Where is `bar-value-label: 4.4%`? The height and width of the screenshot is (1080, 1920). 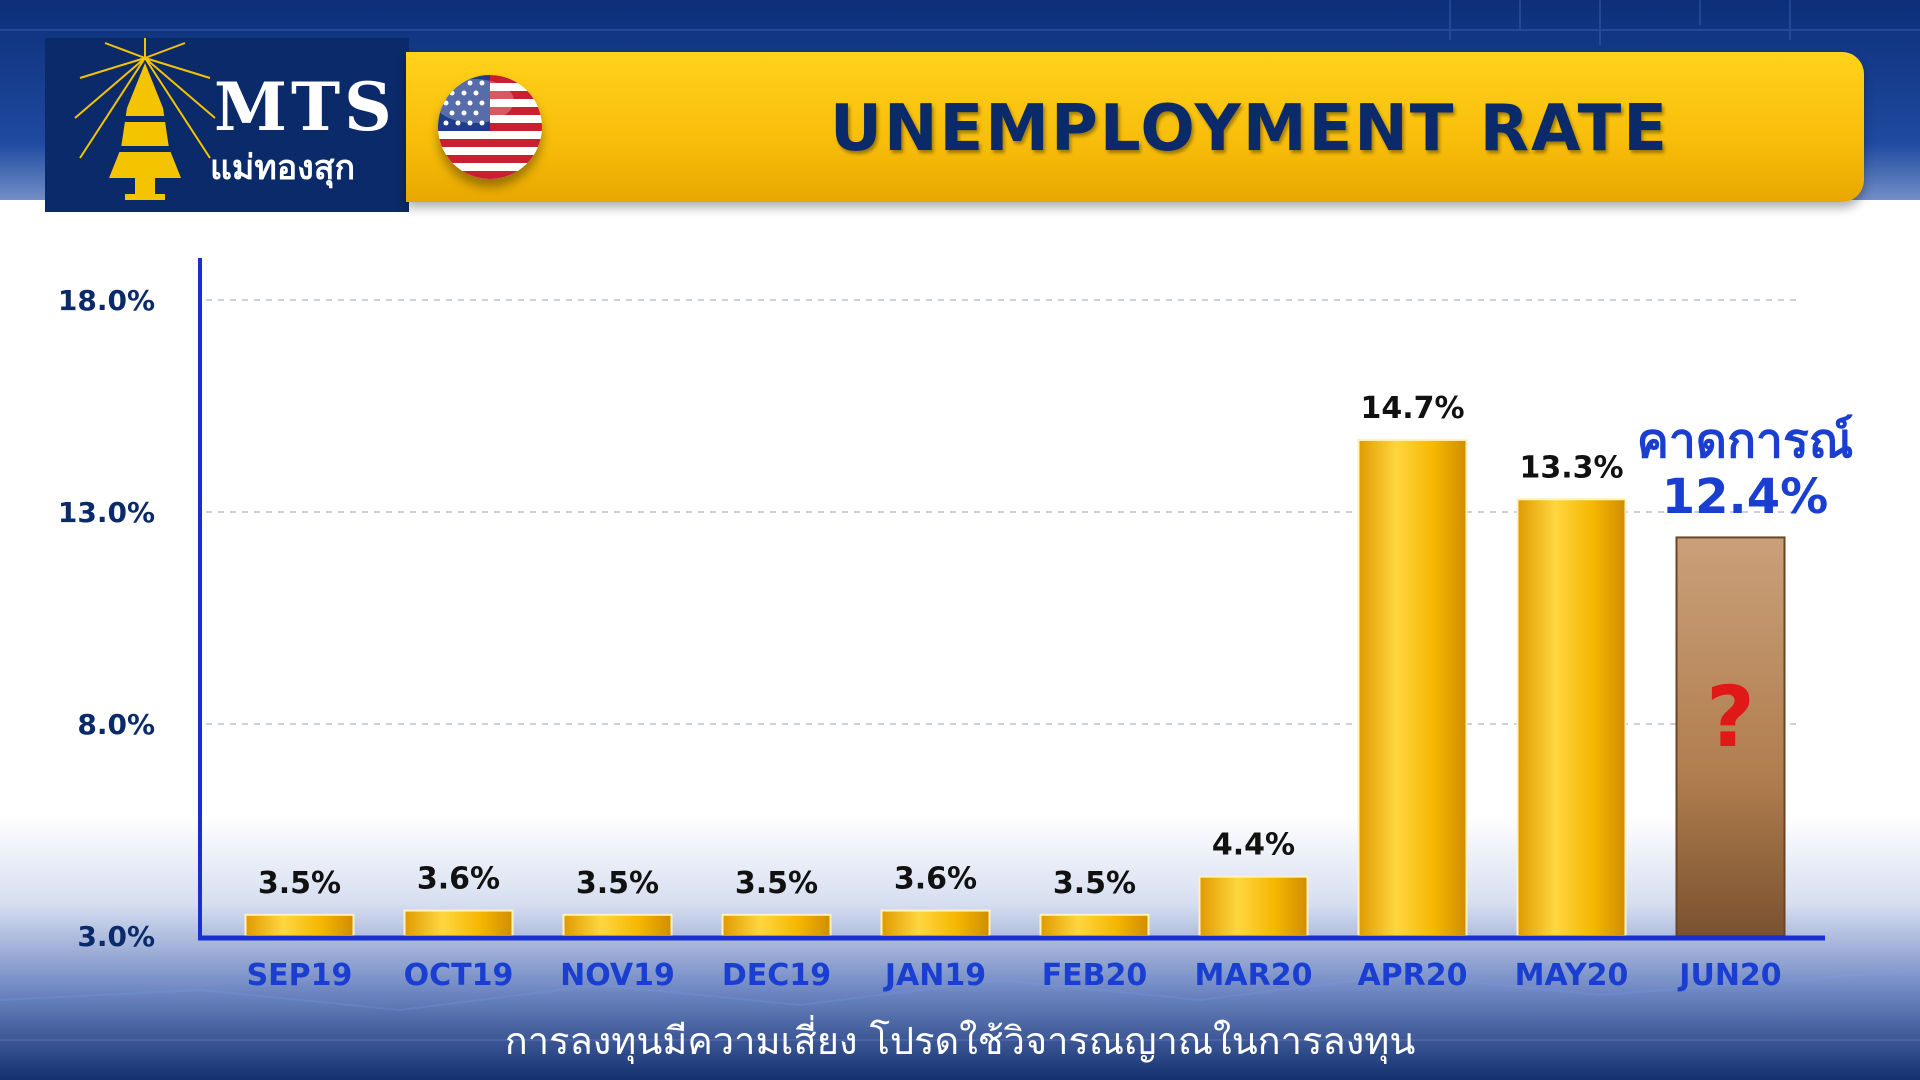
bar-value-label: 4.4% is located at coordinates (1253, 845).